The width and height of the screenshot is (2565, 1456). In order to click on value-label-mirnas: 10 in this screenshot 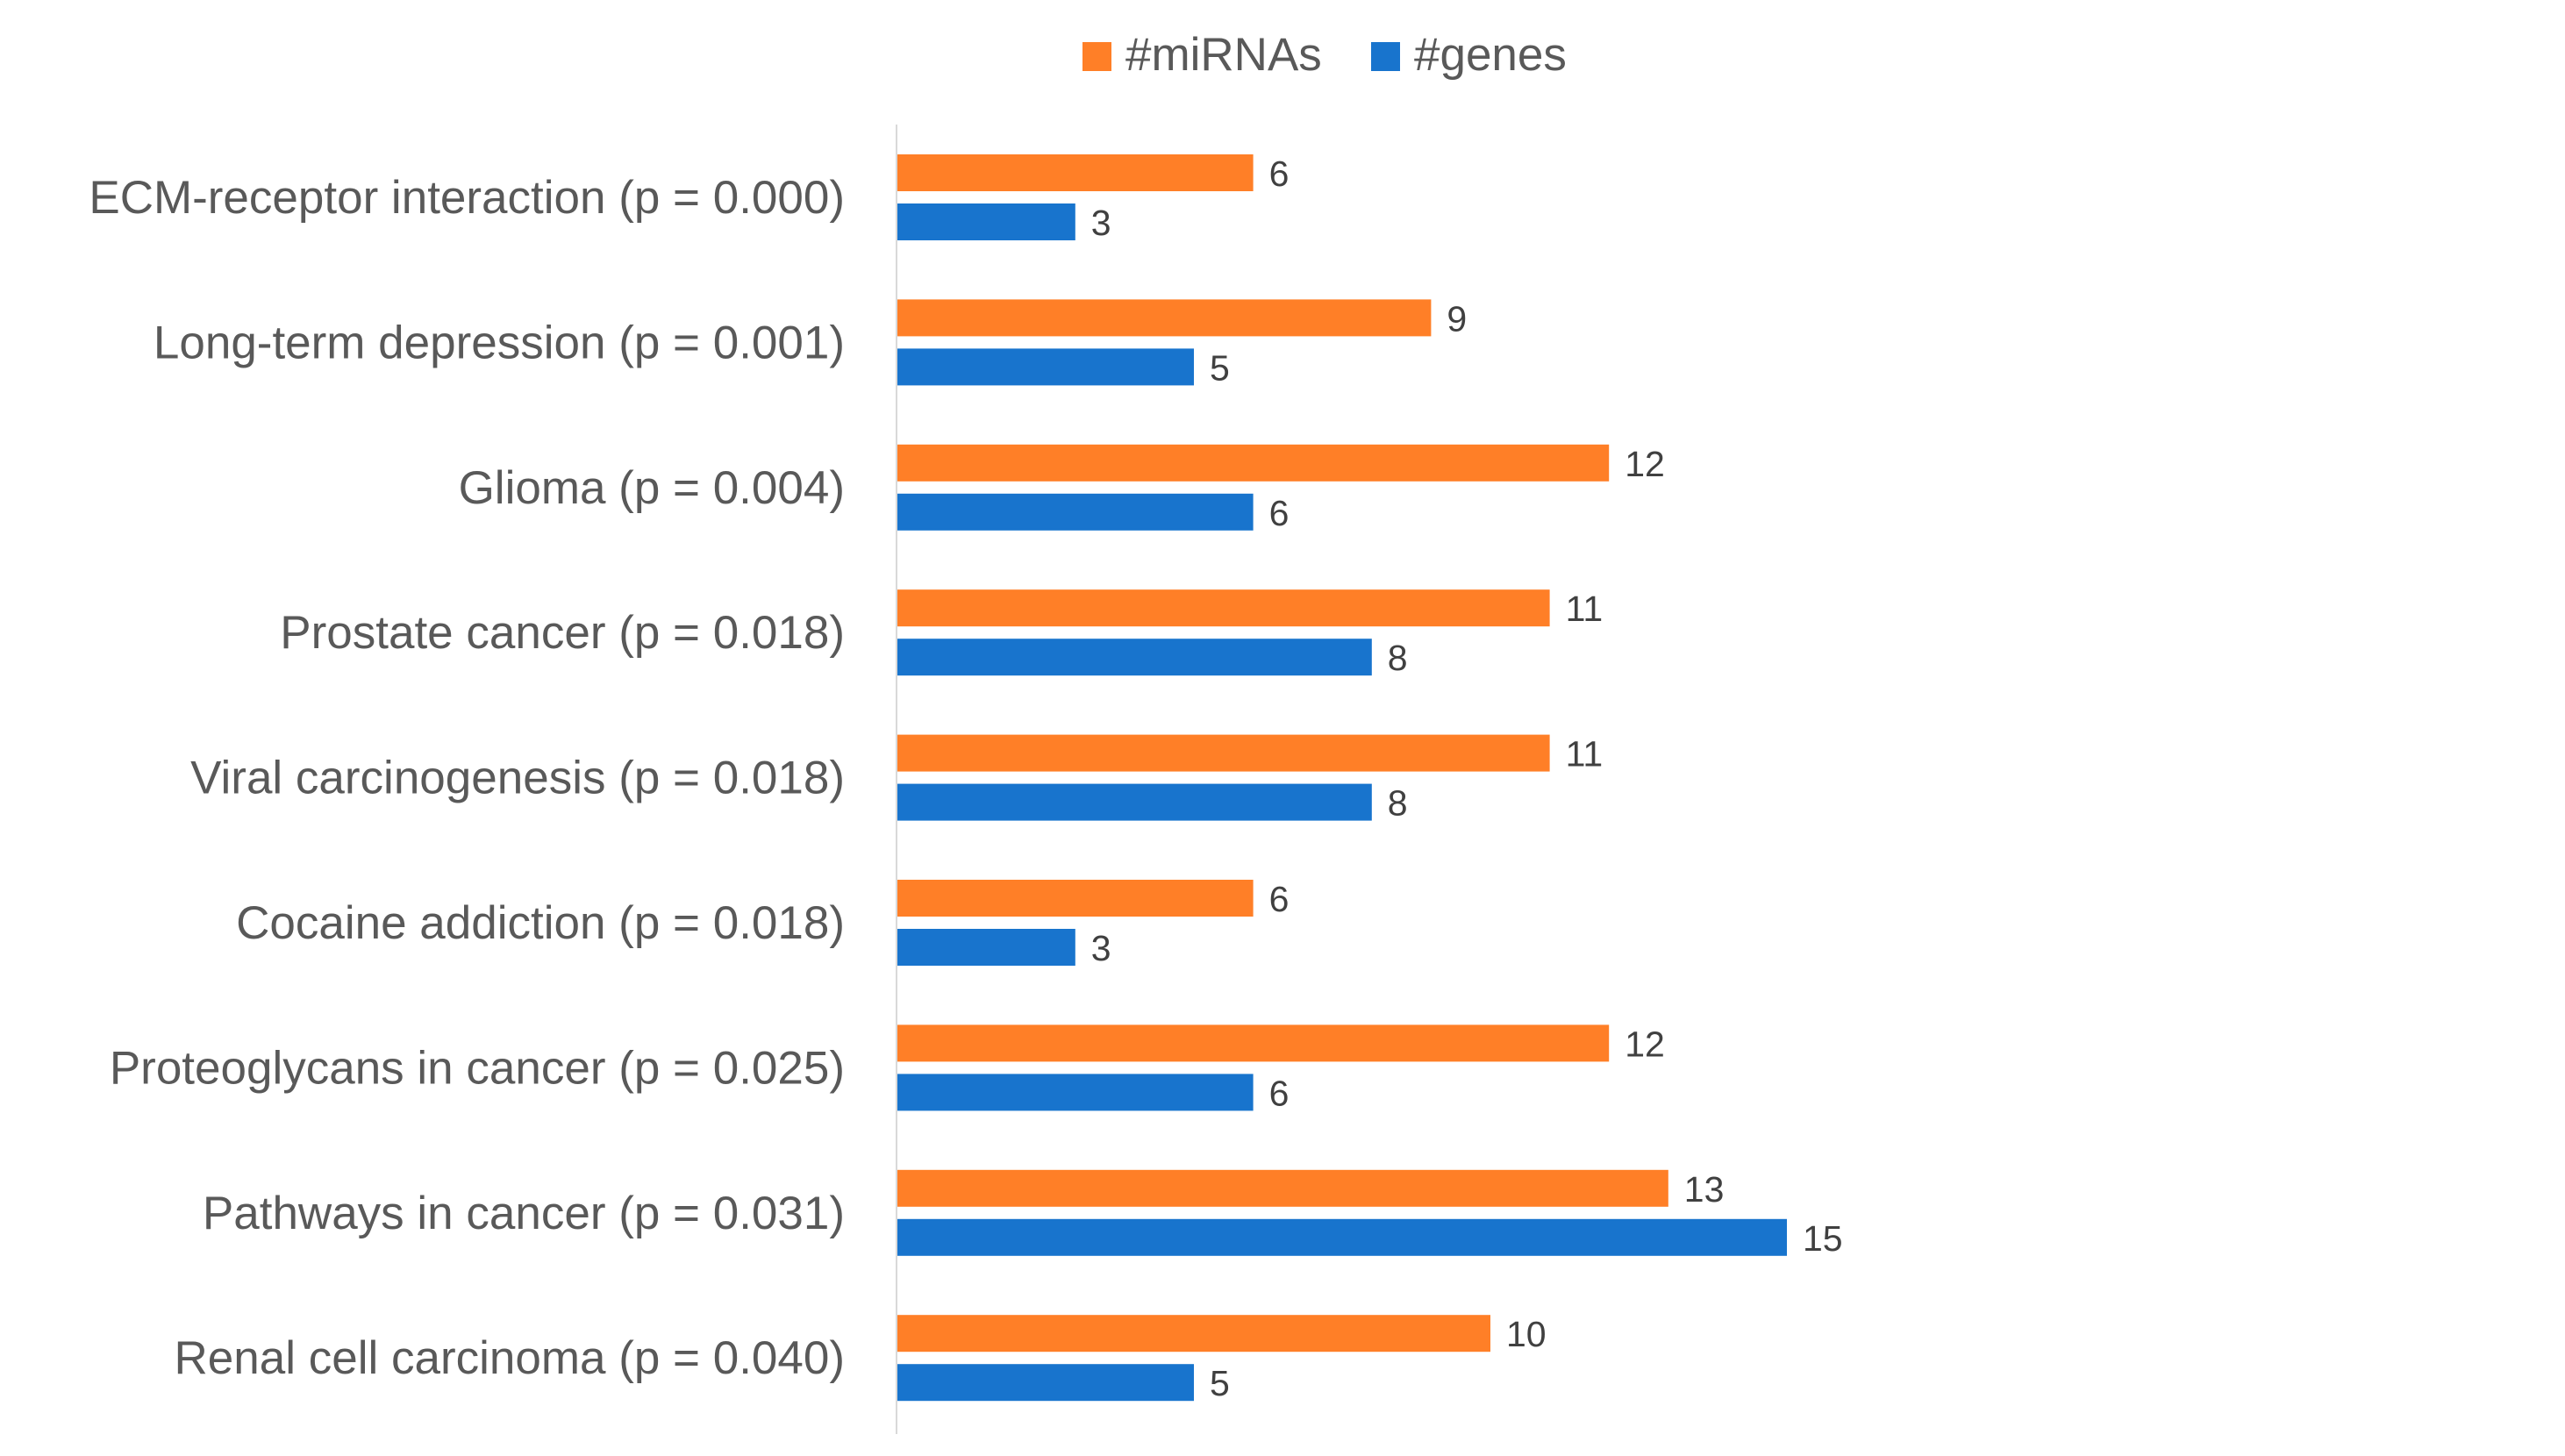, I will do `click(1526, 1334)`.